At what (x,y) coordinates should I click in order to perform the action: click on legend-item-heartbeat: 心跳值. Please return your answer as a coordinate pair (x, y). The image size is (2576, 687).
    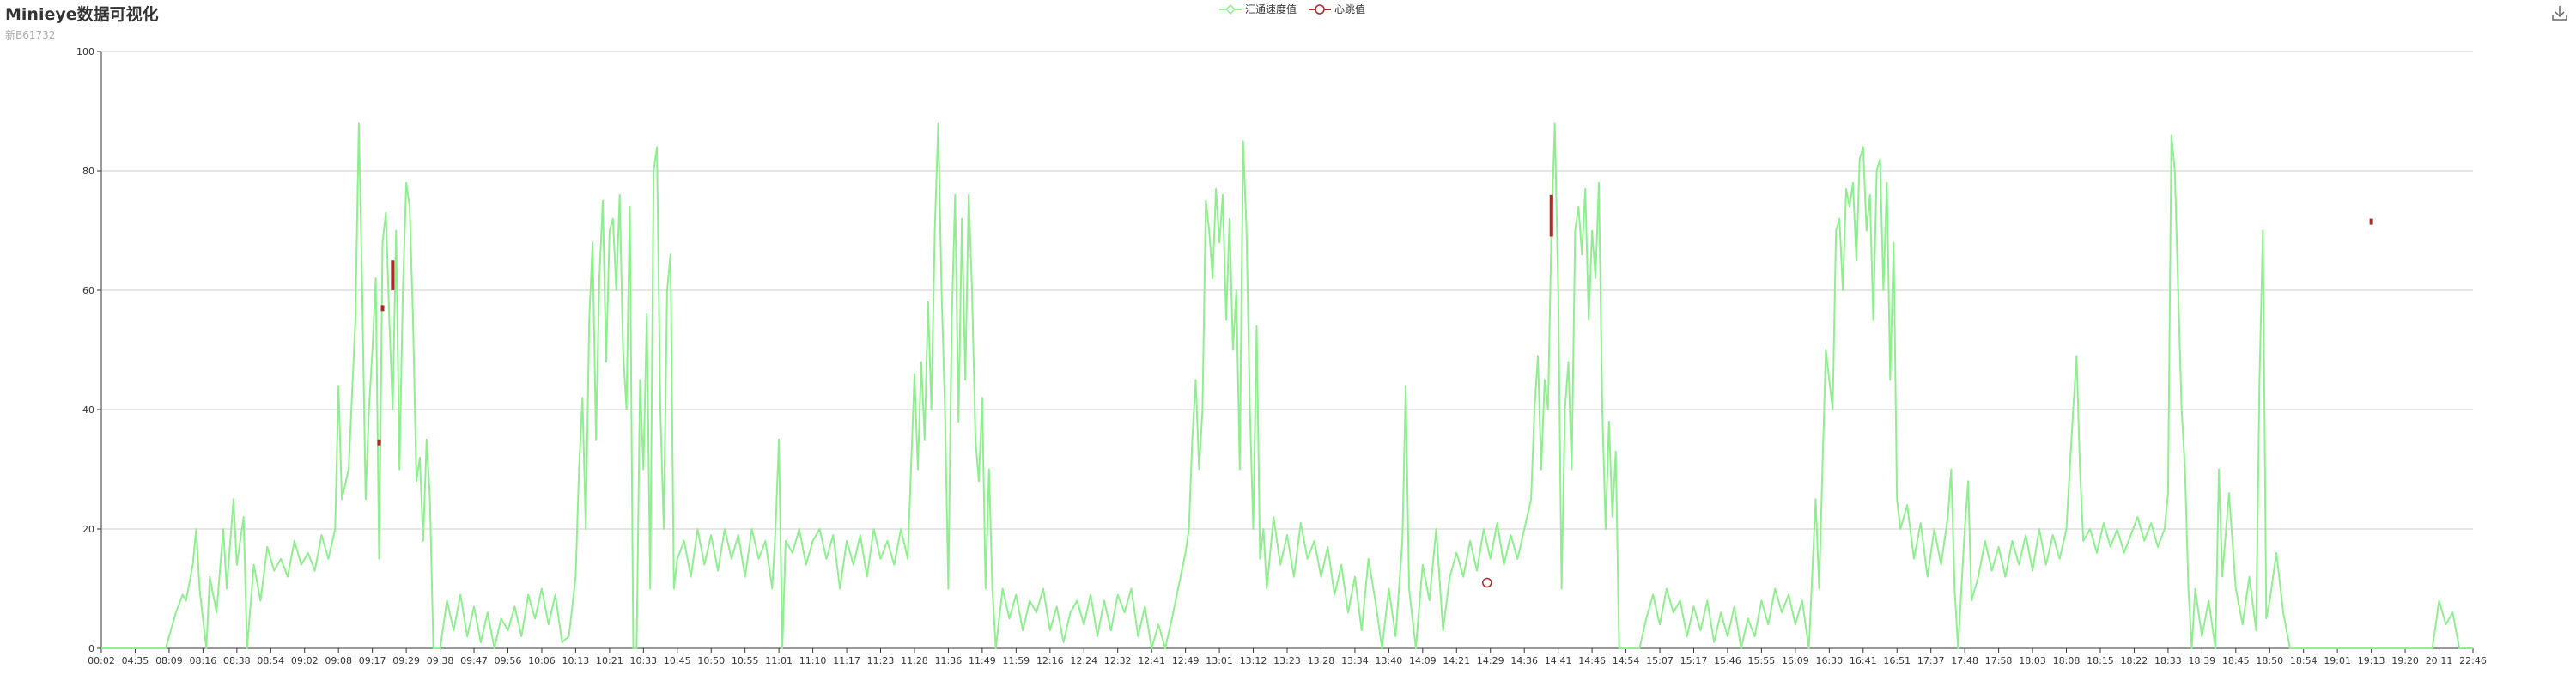
    Looking at the image, I should click on (1337, 9).